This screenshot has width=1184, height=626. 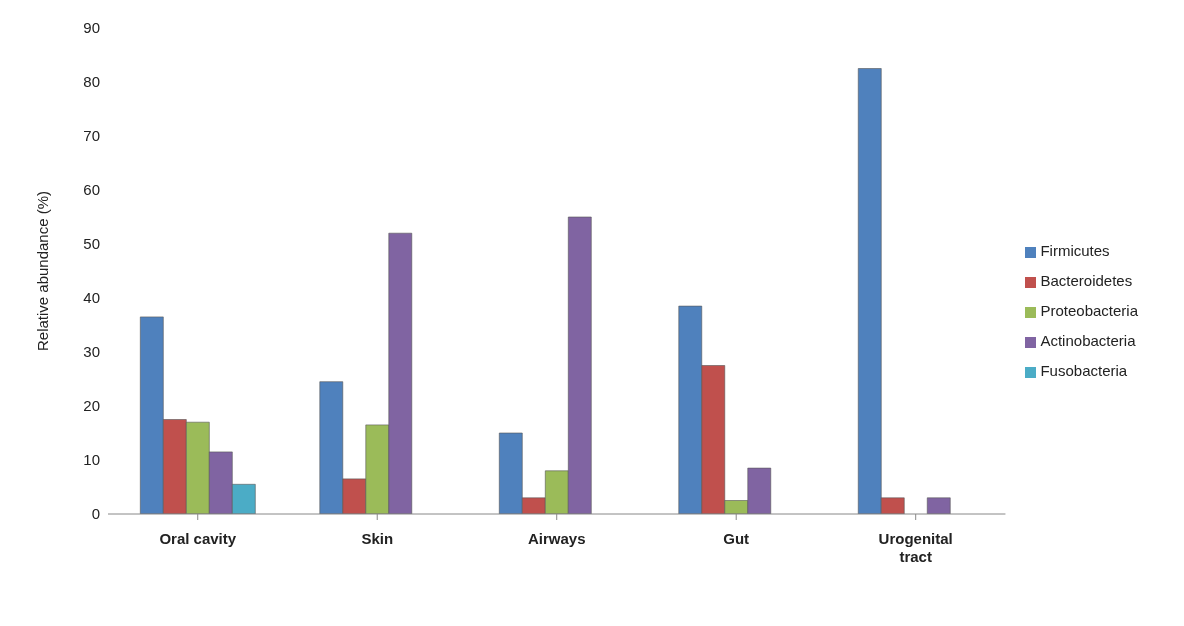 I want to click on y-tick-label: 20, so click(x=91, y=406).